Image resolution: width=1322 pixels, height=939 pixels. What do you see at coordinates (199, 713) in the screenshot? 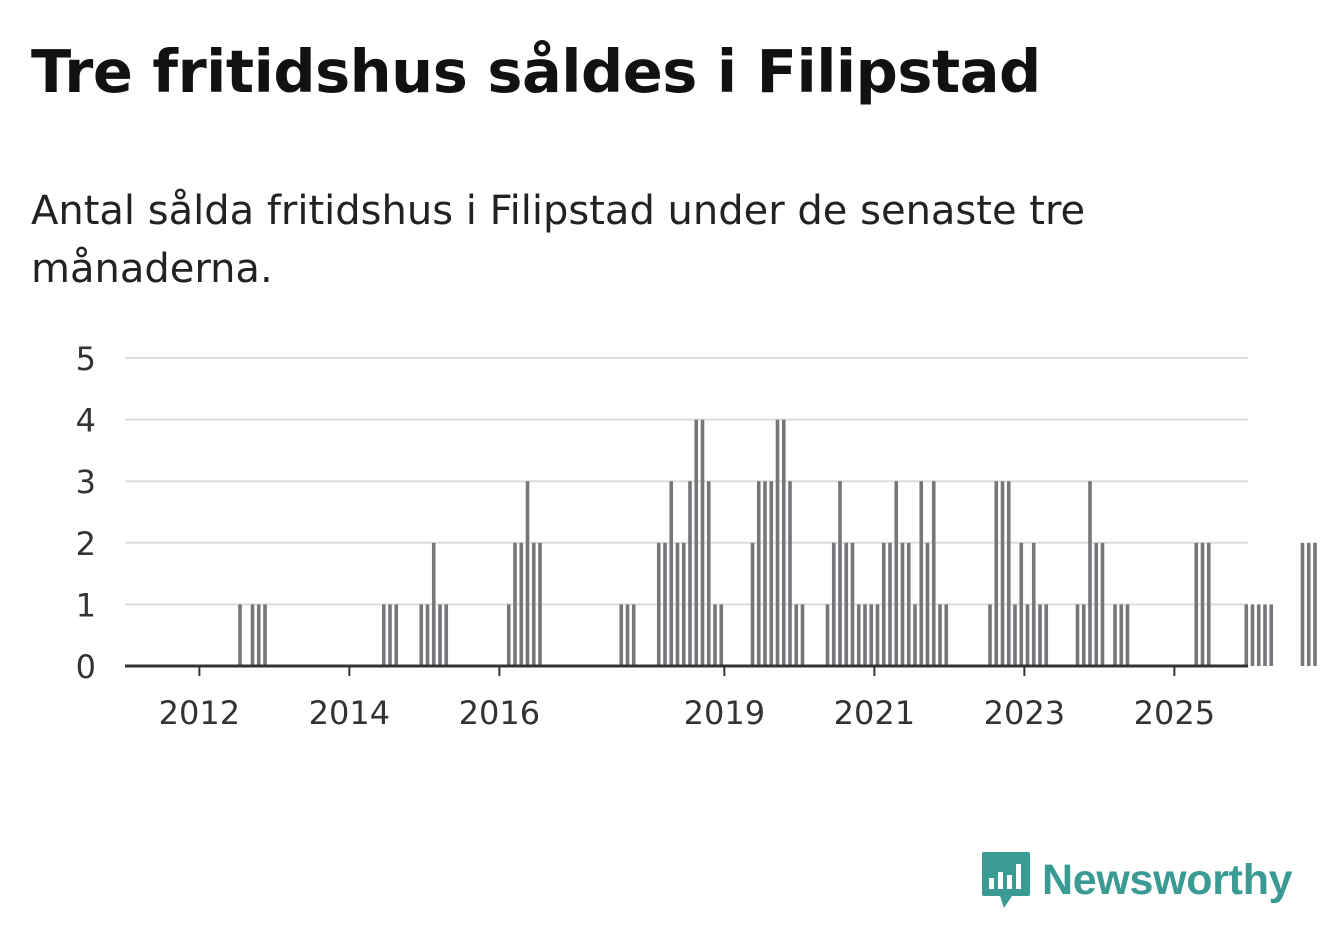
I see `x-tick-label: 2012` at bounding box center [199, 713].